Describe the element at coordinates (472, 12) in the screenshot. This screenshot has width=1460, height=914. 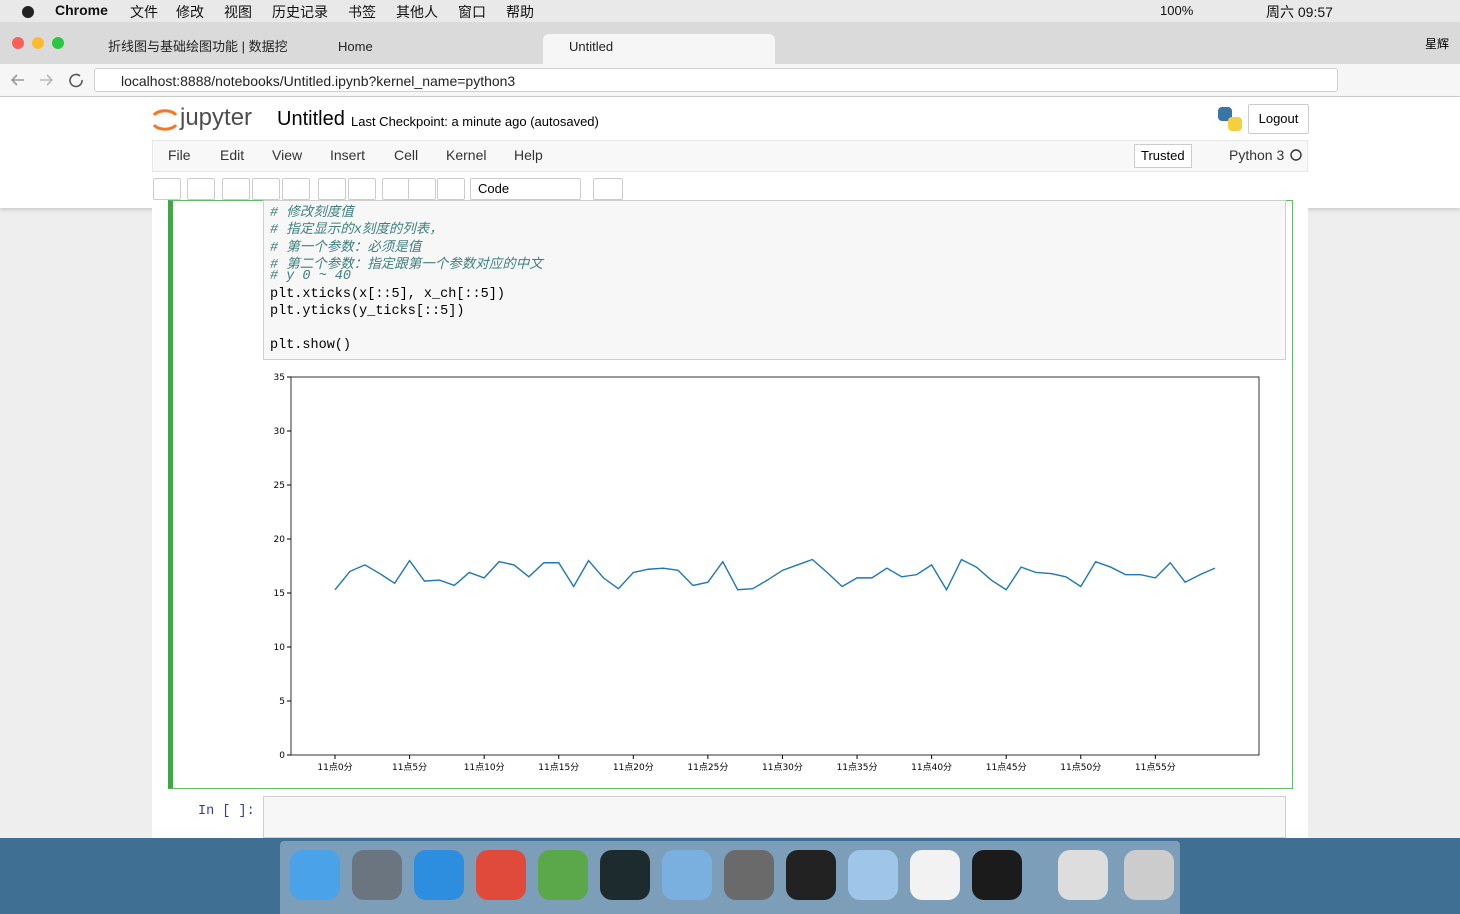
I see `menu-item: 窗口` at that location.